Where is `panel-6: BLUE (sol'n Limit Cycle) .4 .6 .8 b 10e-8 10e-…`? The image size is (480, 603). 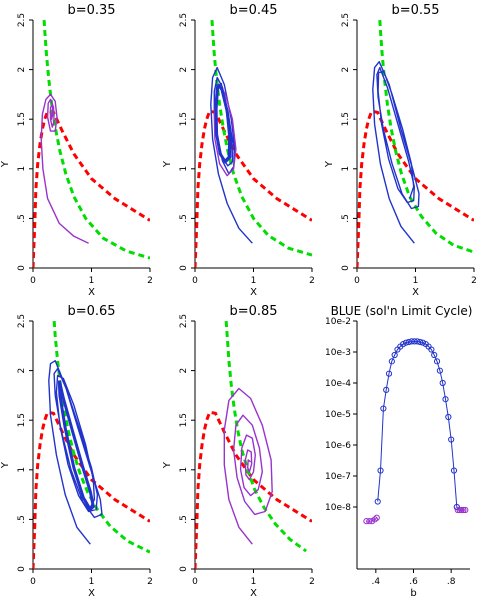
panel-6: BLUE (sol'n Limit Cycle) .4 .6 .8 b 10e-8 10e-… is located at coordinates (398, 451).